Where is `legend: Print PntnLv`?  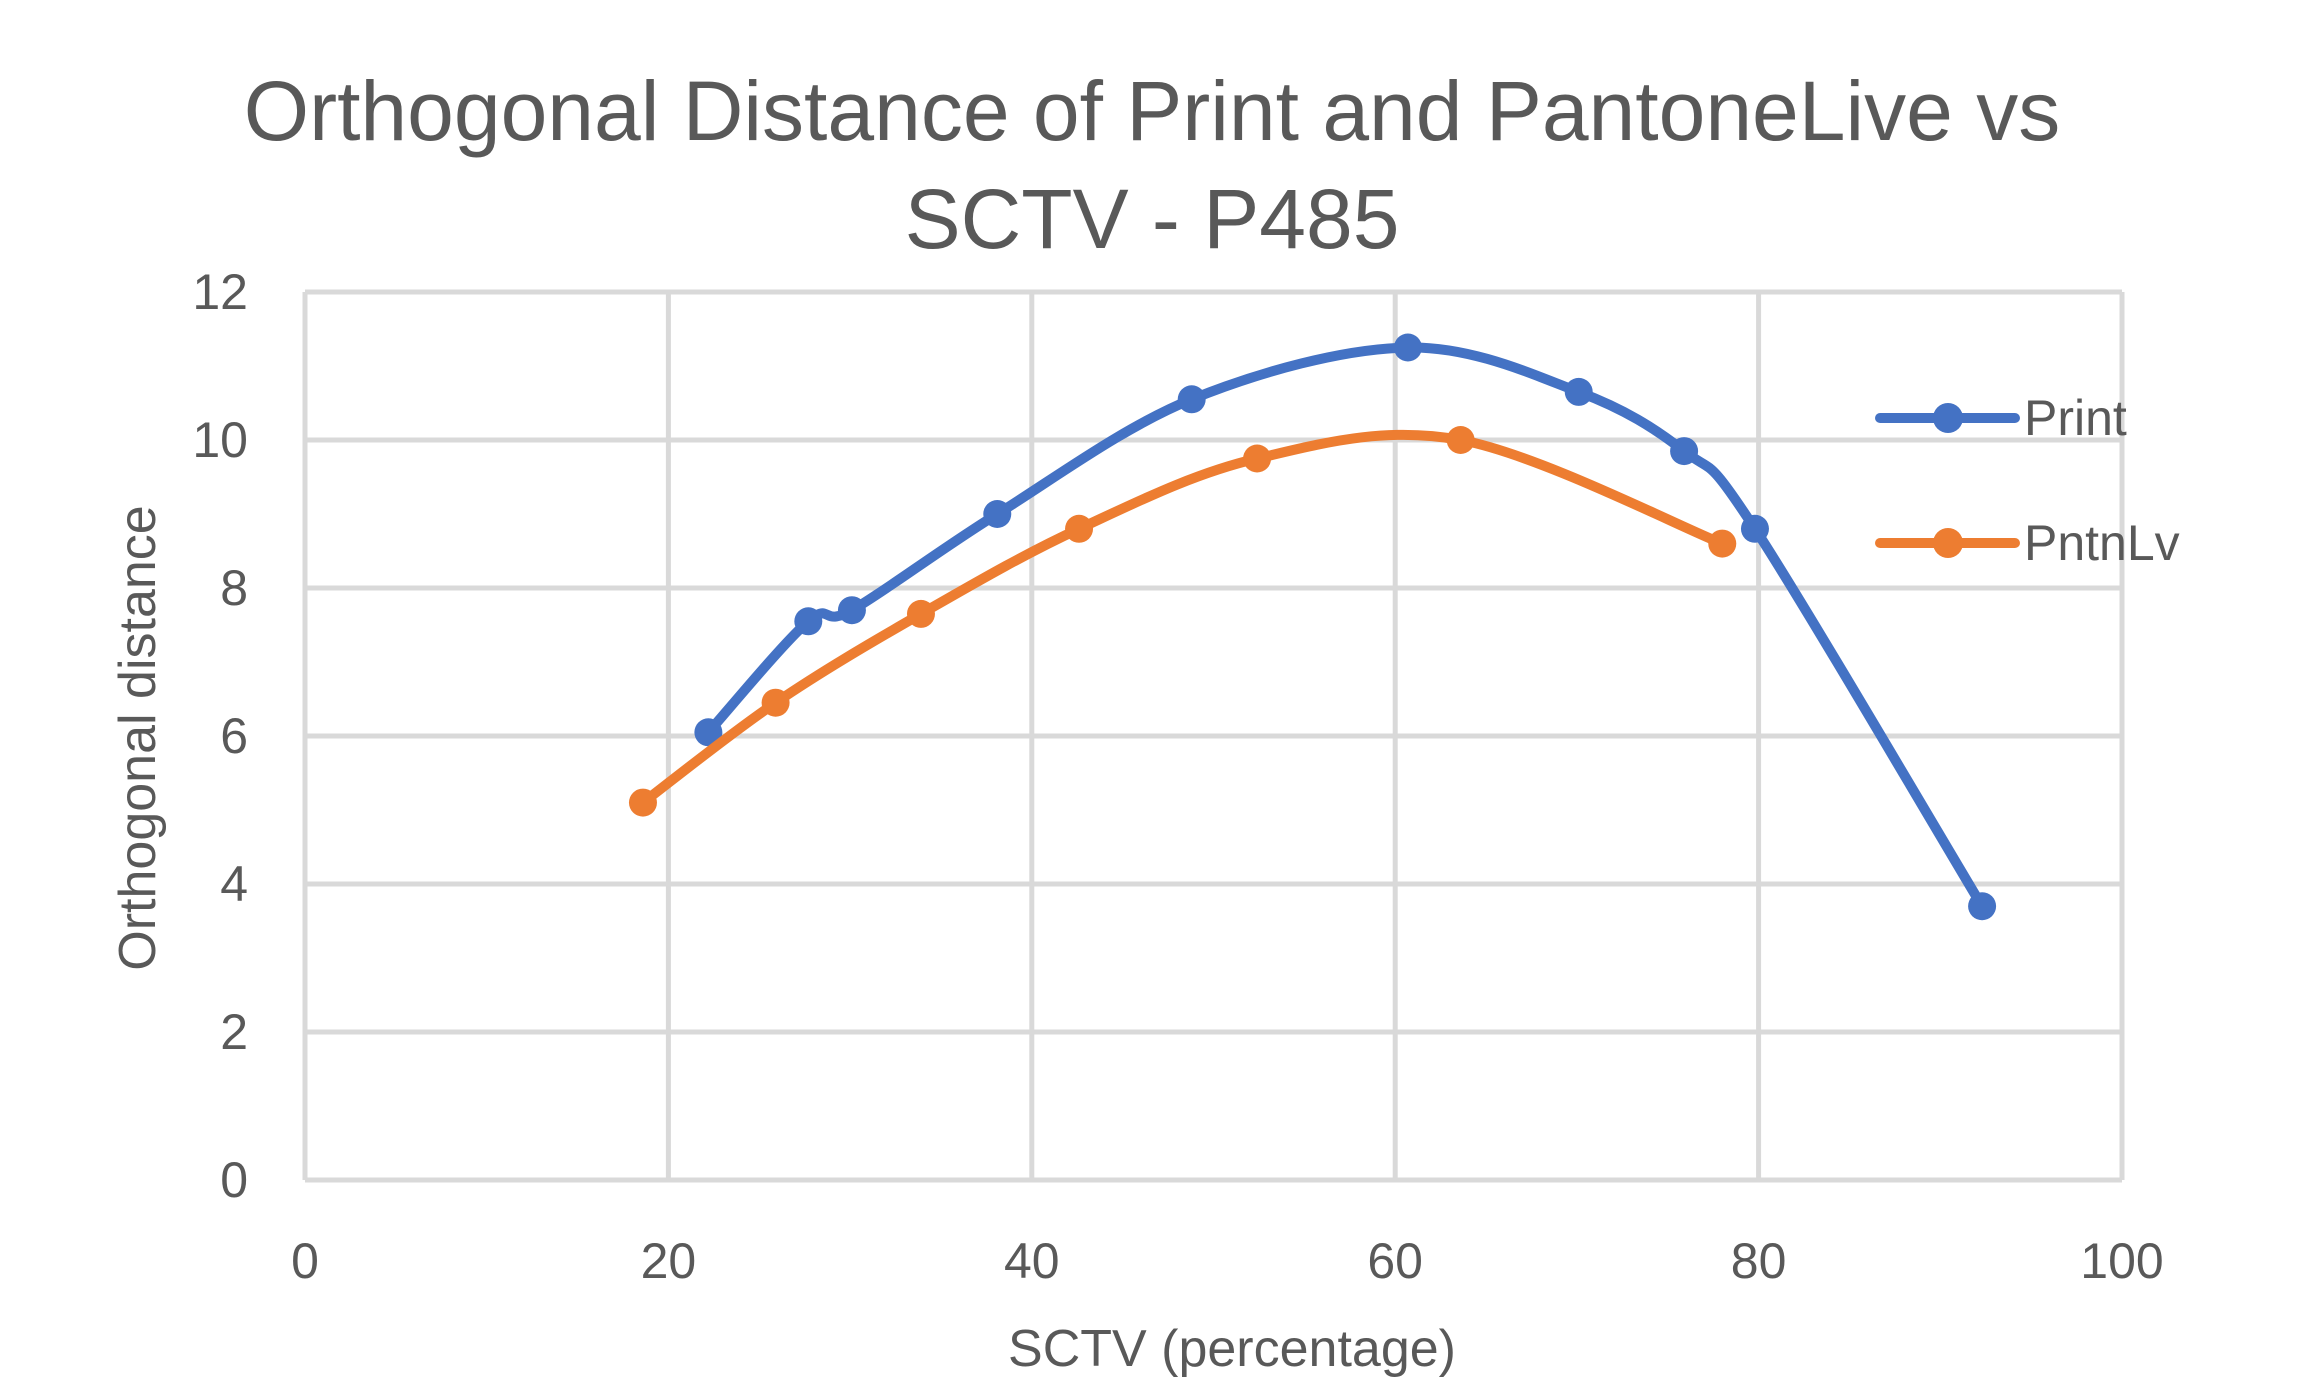
legend: Print PntnLv is located at coordinates (2027, 480).